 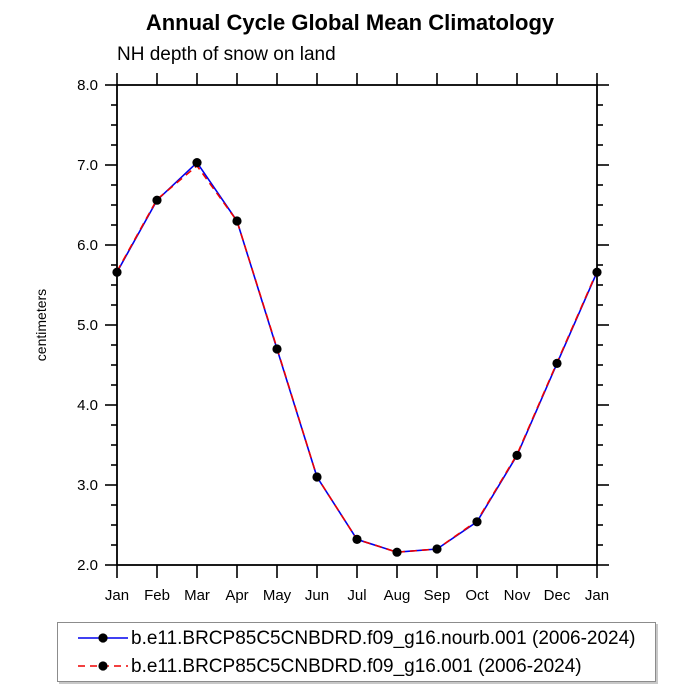 What do you see at coordinates (356, 595) in the screenshot?
I see `x-tick-label: Jul` at bounding box center [356, 595].